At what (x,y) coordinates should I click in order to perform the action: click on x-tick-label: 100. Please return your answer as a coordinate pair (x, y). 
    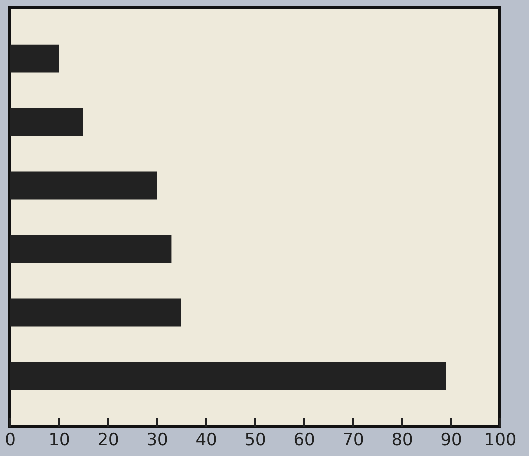
    Looking at the image, I should click on (500, 440).